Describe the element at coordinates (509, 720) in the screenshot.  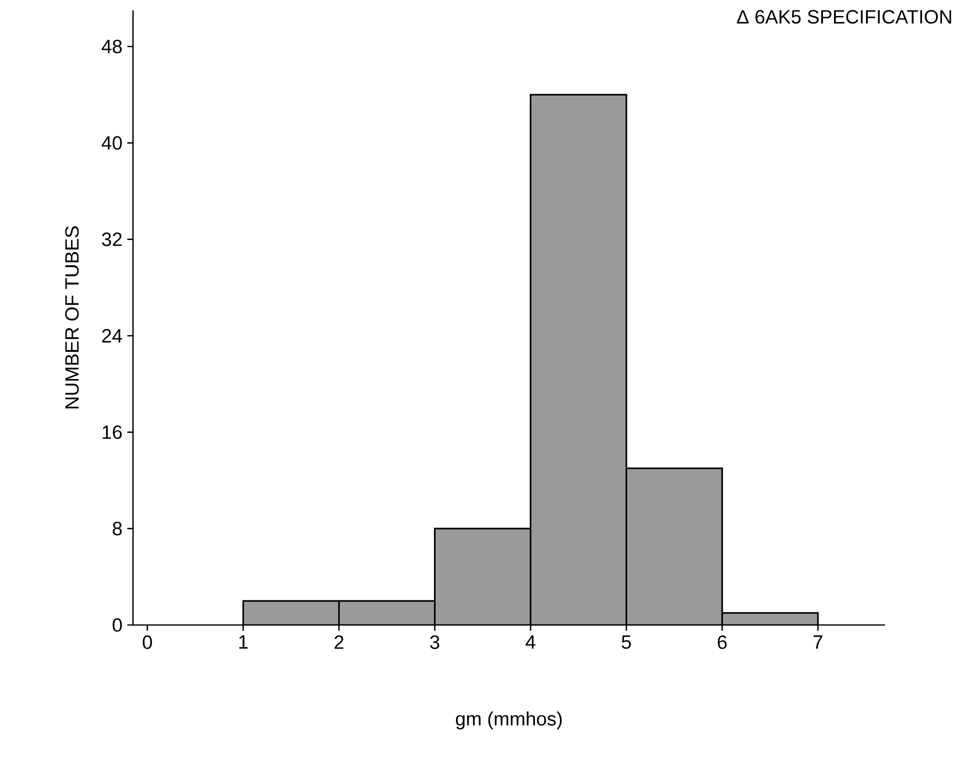
I see `x-axis-title: gm (mmhos)` at that location.